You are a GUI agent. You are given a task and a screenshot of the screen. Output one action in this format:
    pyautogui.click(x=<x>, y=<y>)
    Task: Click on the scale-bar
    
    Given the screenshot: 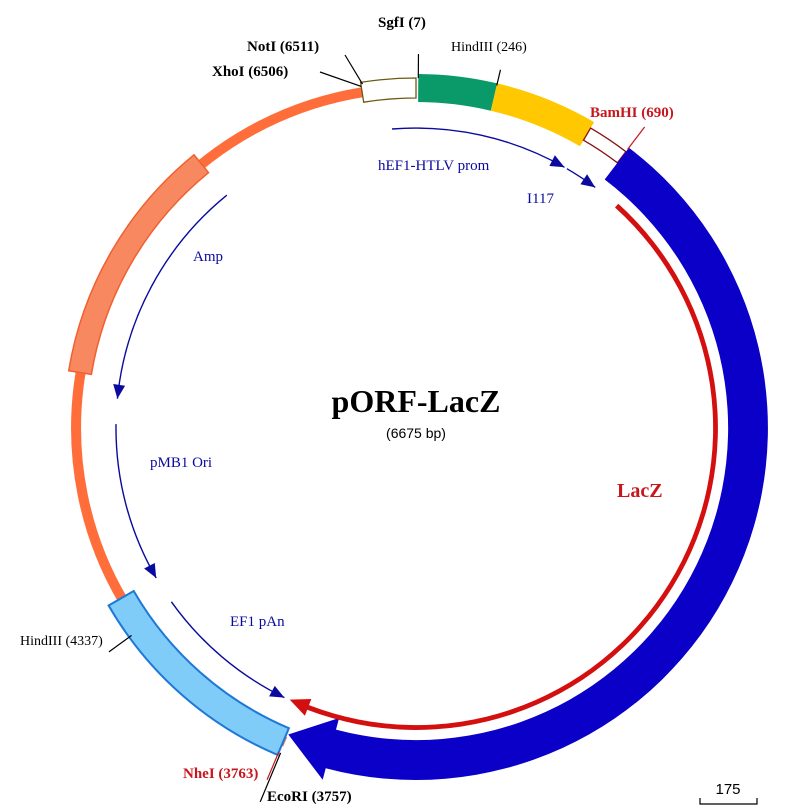 What is the action you would take?
    pyautogui.click(x=728, y=801)
    